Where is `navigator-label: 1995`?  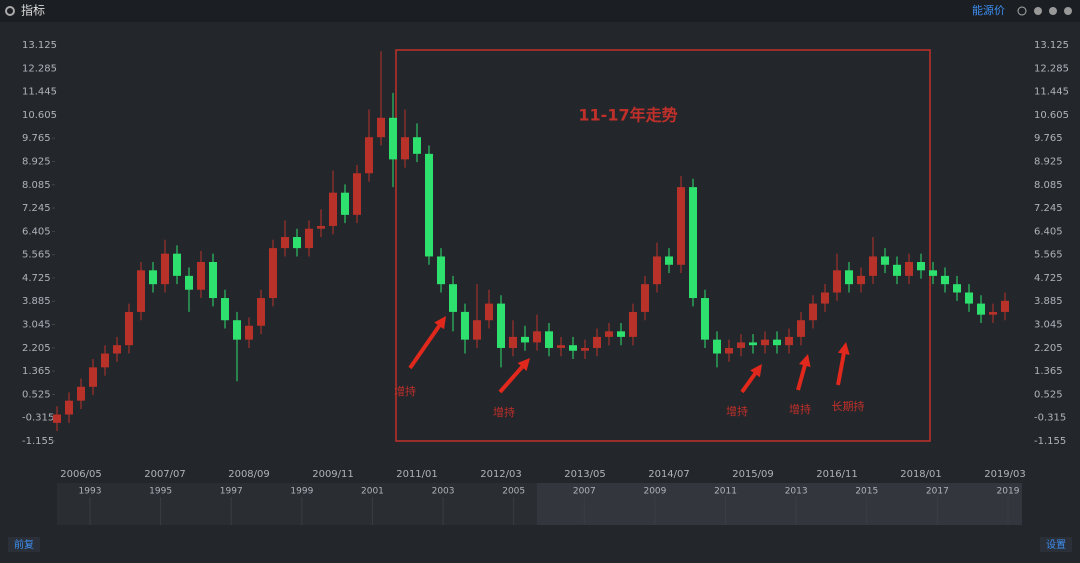
navigator-label: 1995 is located at coordinates (160, 492).